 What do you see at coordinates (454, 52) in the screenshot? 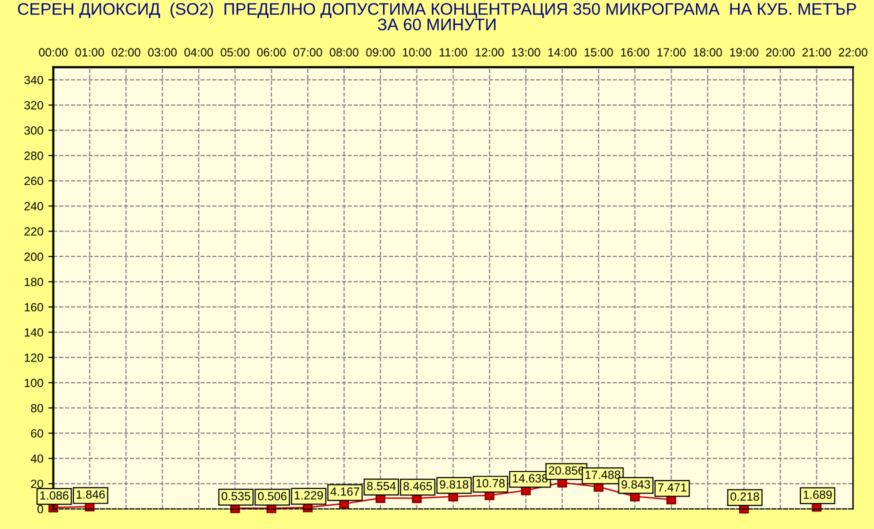
I see `x-tick-label: 11:00` at bounding box center [454, 52].